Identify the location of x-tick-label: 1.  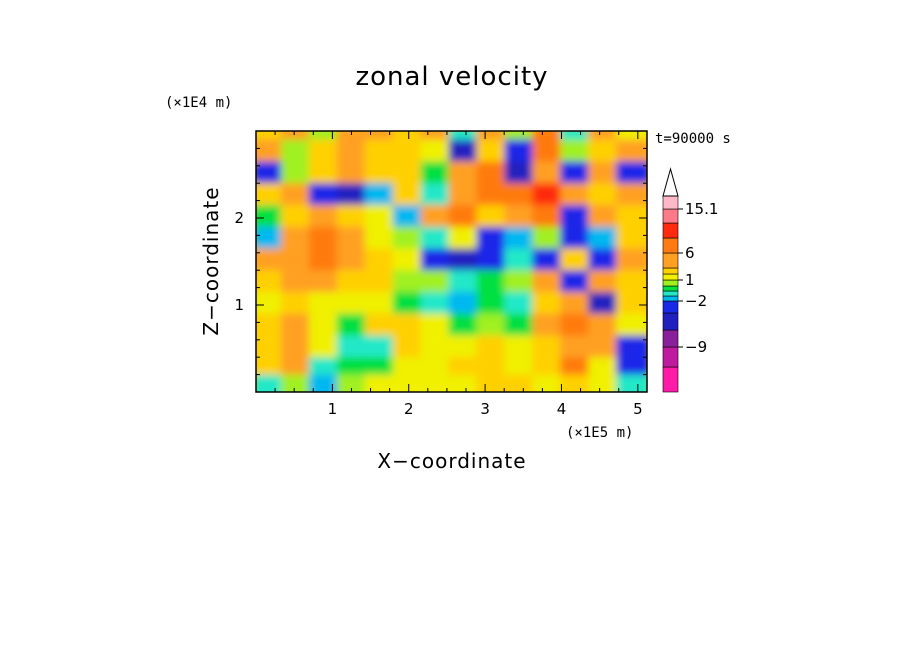
(333, 409).